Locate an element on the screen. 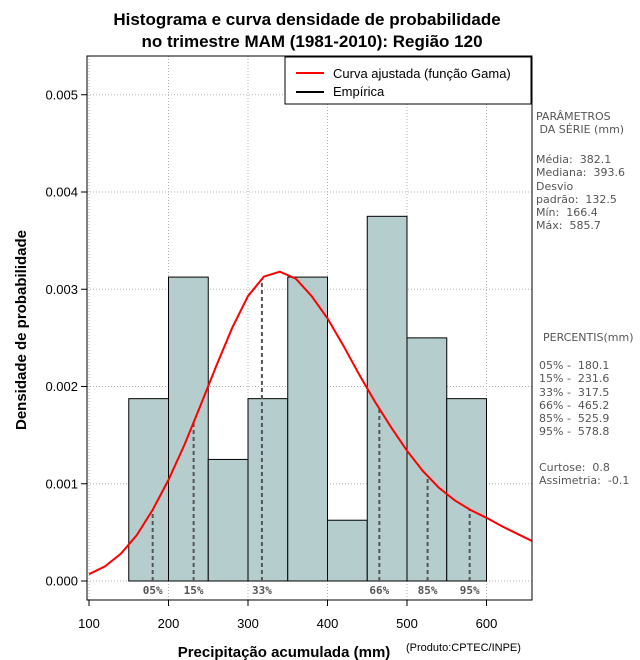 Image resolution: width=640 pixels, height=660 pixels. y-tick-label: 0.003 is located at coordinates (61, 289).